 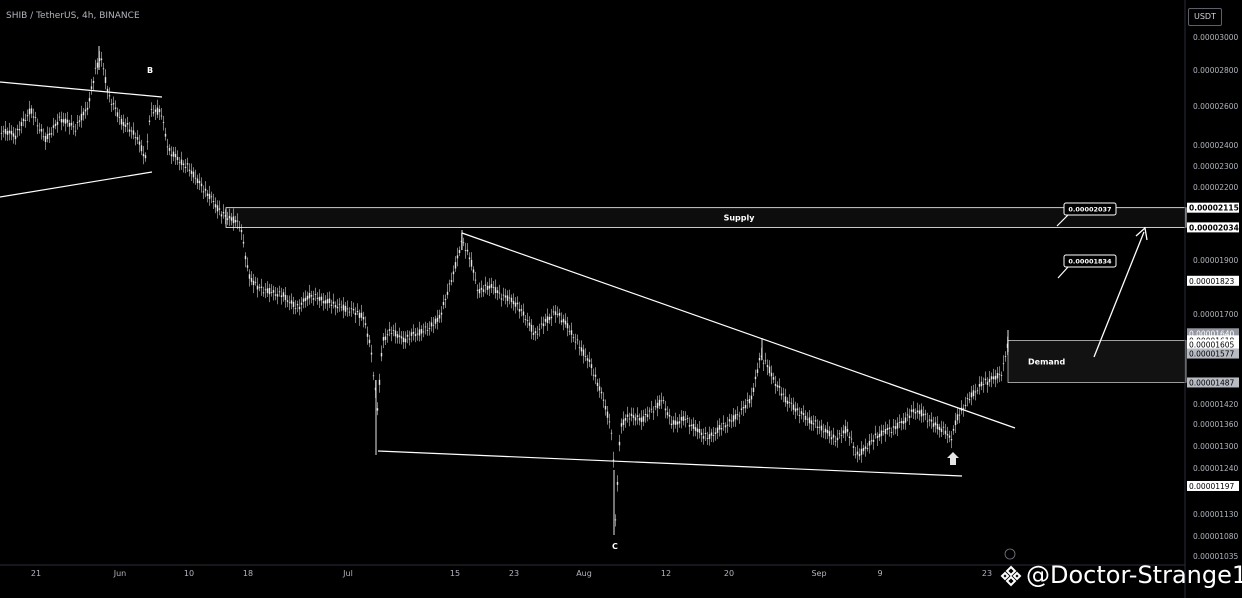 I want to click on binance-logo-icon, so click(x=1011, y=576).